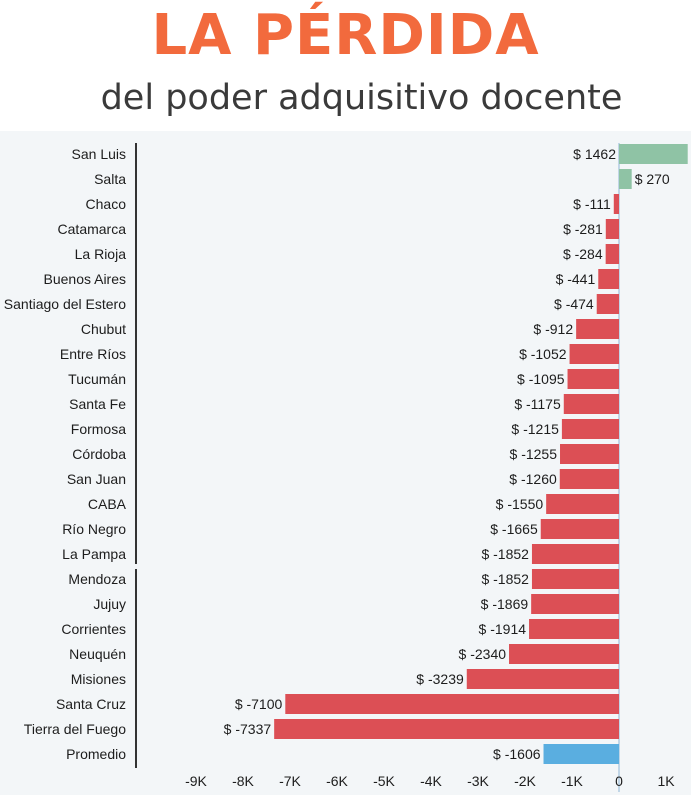 This screenshot has width=691, height=795. I want to click on value-label: $ -111, so click(592, 204).